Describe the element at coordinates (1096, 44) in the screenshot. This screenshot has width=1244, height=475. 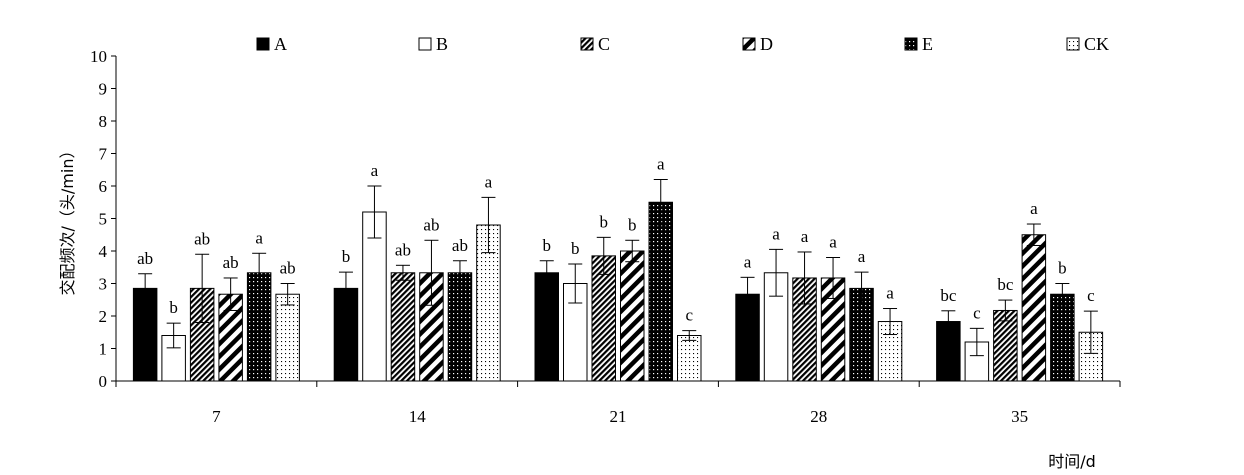
I see `legend-label: CK` at that location.